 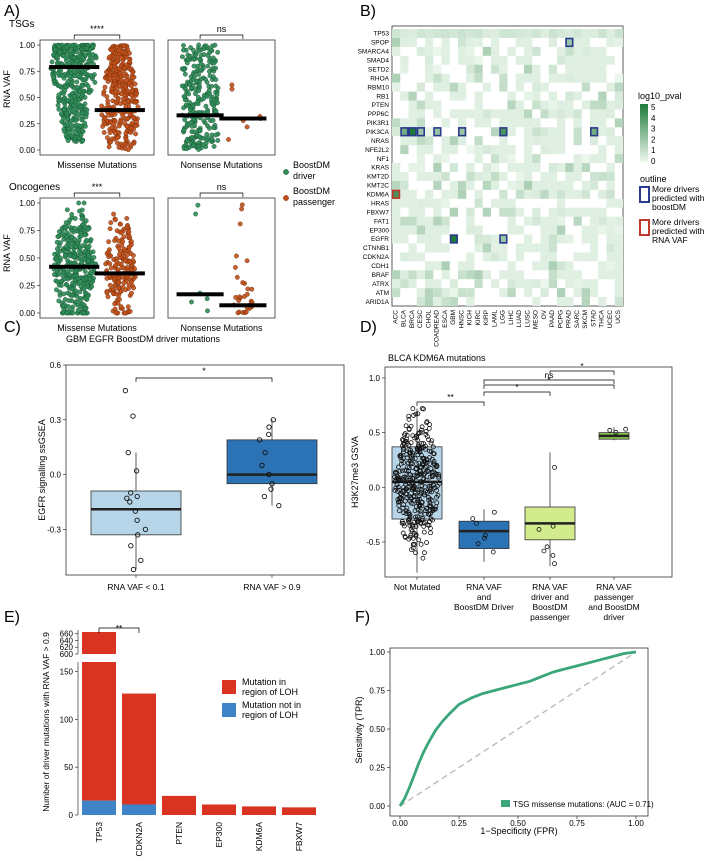 What do you see at coordinates (27, 124) in the screenshot?
I see `a-ytick-label: 0.25` at bounding box center [27, 124].